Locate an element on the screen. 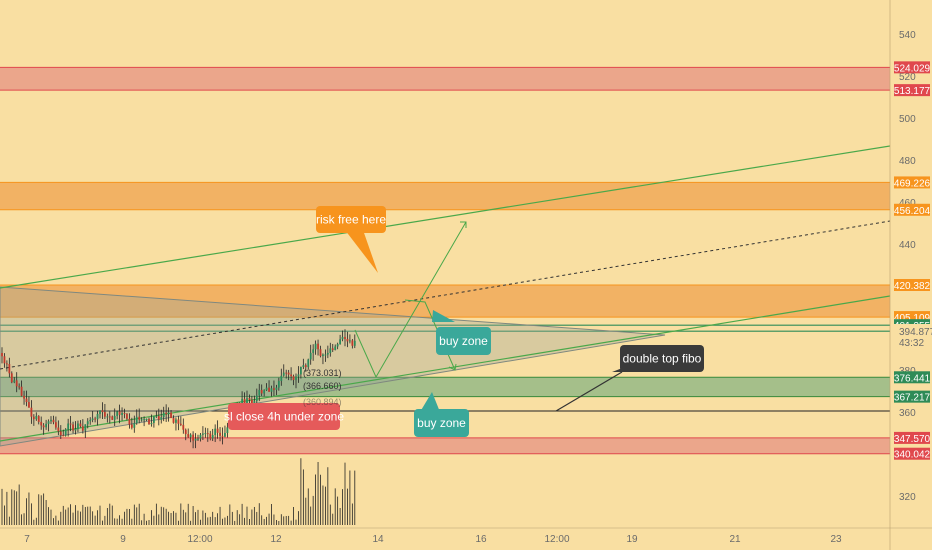  price-tag-456.204 is located at coordinates (912, 209).